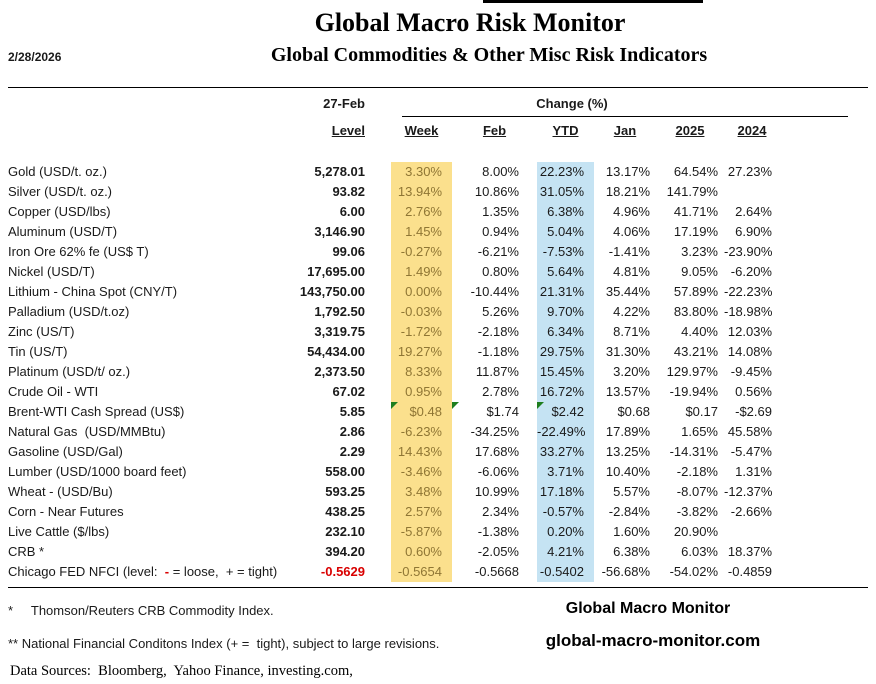  I want to click on cell-jan: 18.21%, so click(627, 191).